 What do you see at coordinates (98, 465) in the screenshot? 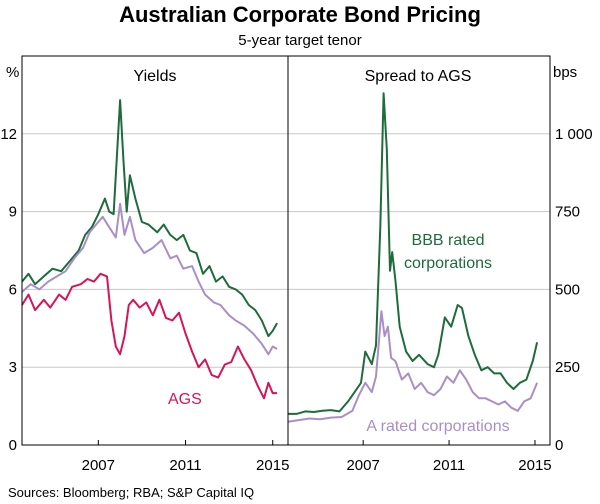
I see `yields-xtick-label: 2007` at bounding box center [98, 465].